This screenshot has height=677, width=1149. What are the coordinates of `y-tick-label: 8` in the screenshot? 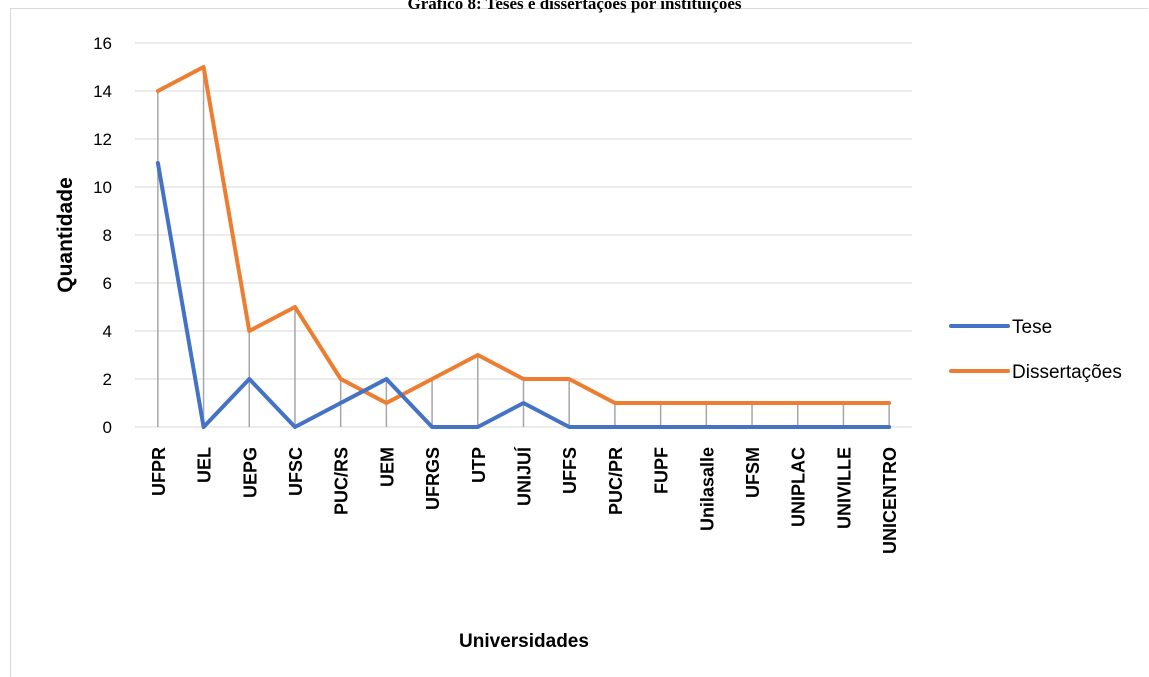 It's located at (107, 235).